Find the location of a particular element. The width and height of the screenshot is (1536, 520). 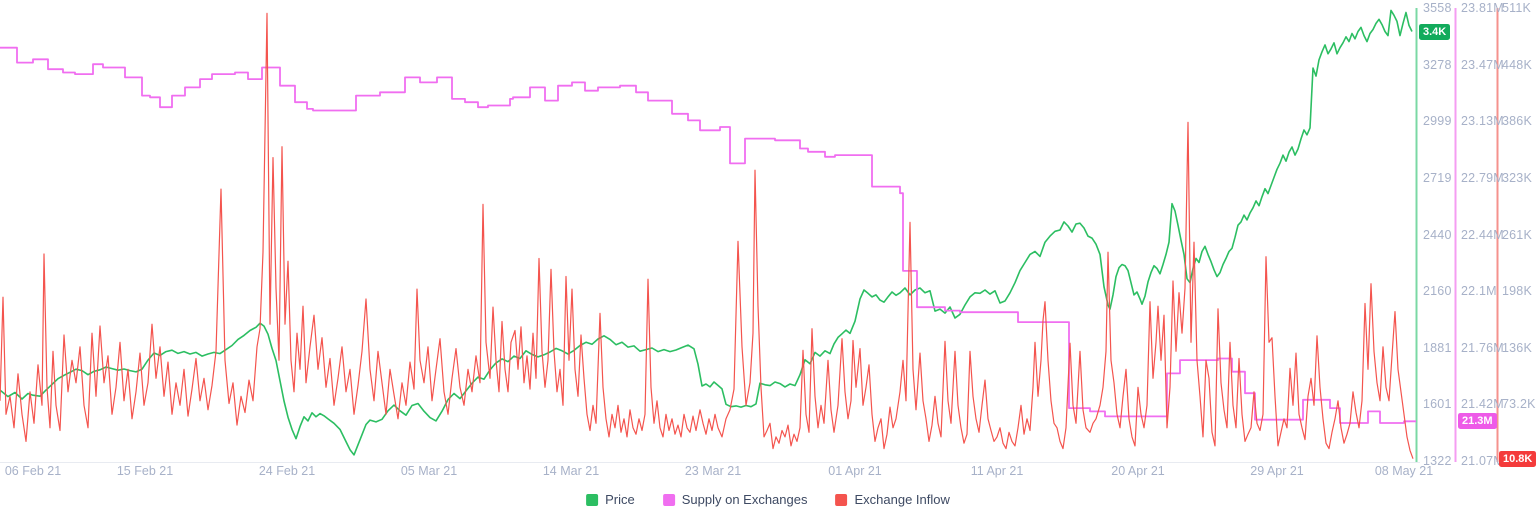

supply-value-badge: 21.3M is located at coordinates (1477, 421).